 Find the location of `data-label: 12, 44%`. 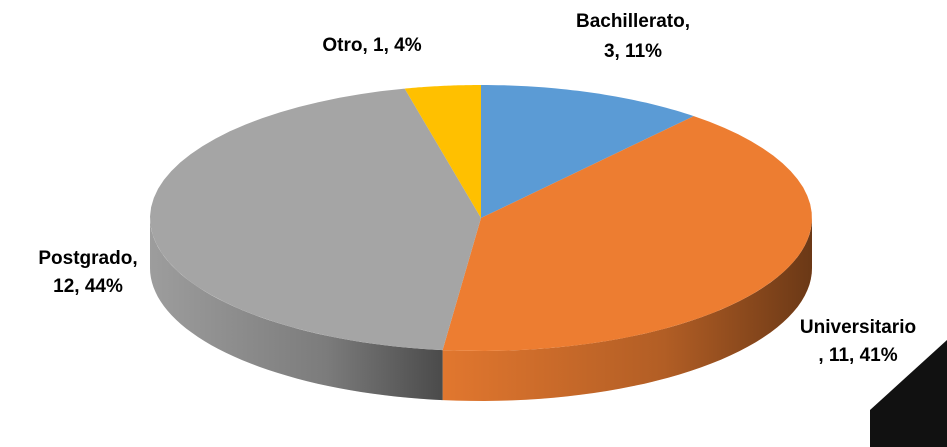

data-label: 12, 44% is located at coordinates (88, 286).